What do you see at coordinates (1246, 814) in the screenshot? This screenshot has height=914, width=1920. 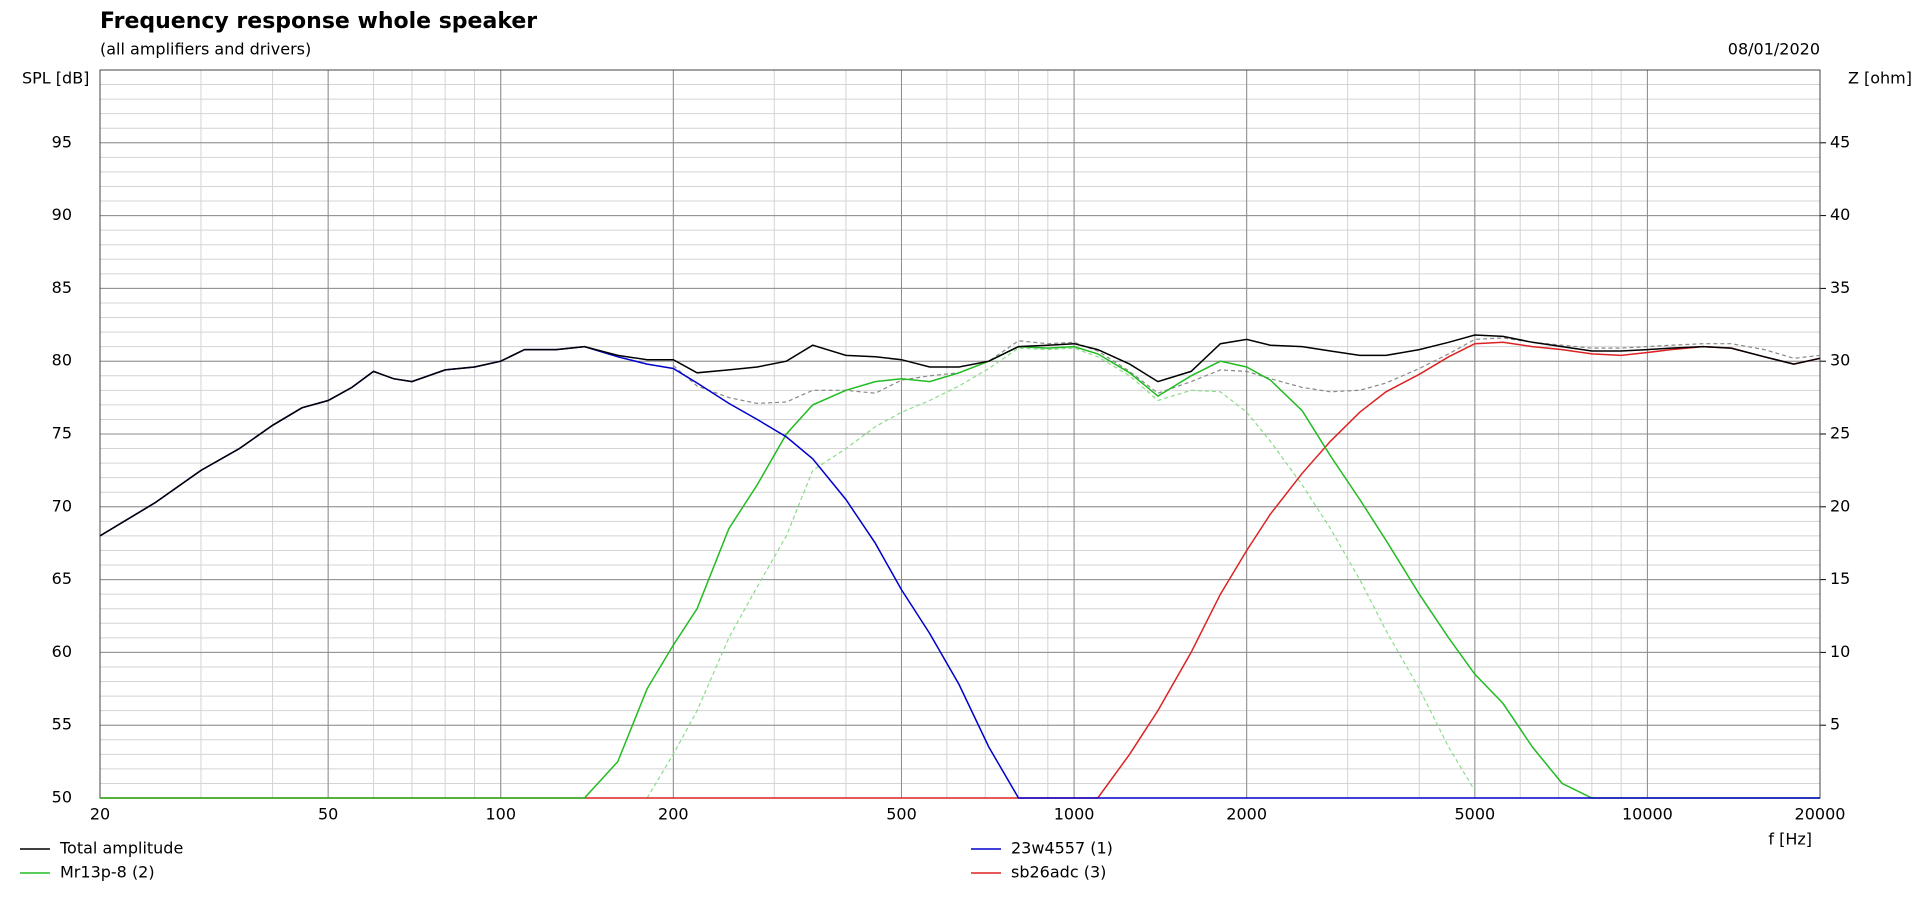 I see `x-tick-label: 2000` at bounding box center [1246, 814].